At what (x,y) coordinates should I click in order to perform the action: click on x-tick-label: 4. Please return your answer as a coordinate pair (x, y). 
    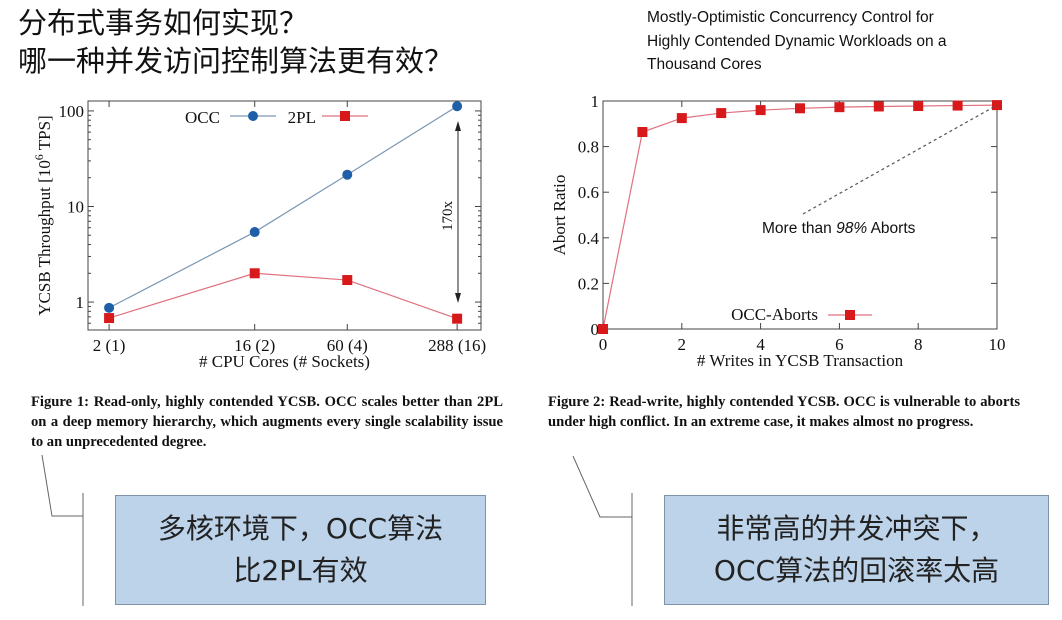
    Looking at the image, I should click on (760, 344).